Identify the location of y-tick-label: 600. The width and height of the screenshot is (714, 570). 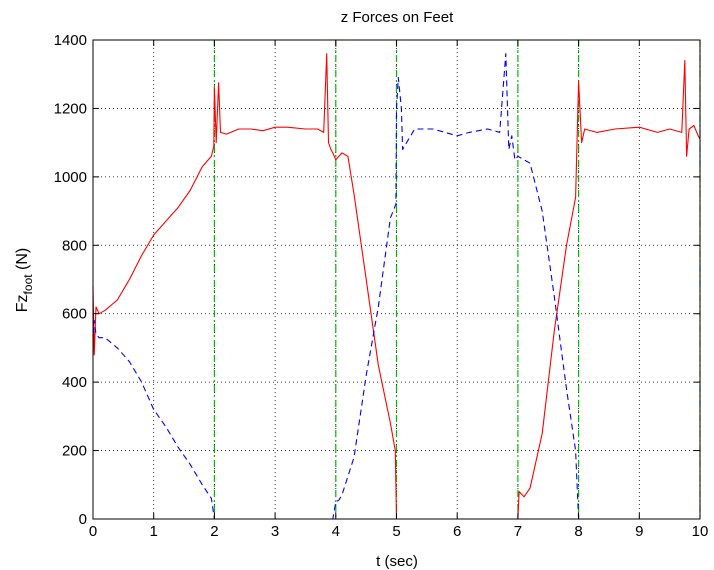
(74, 314).